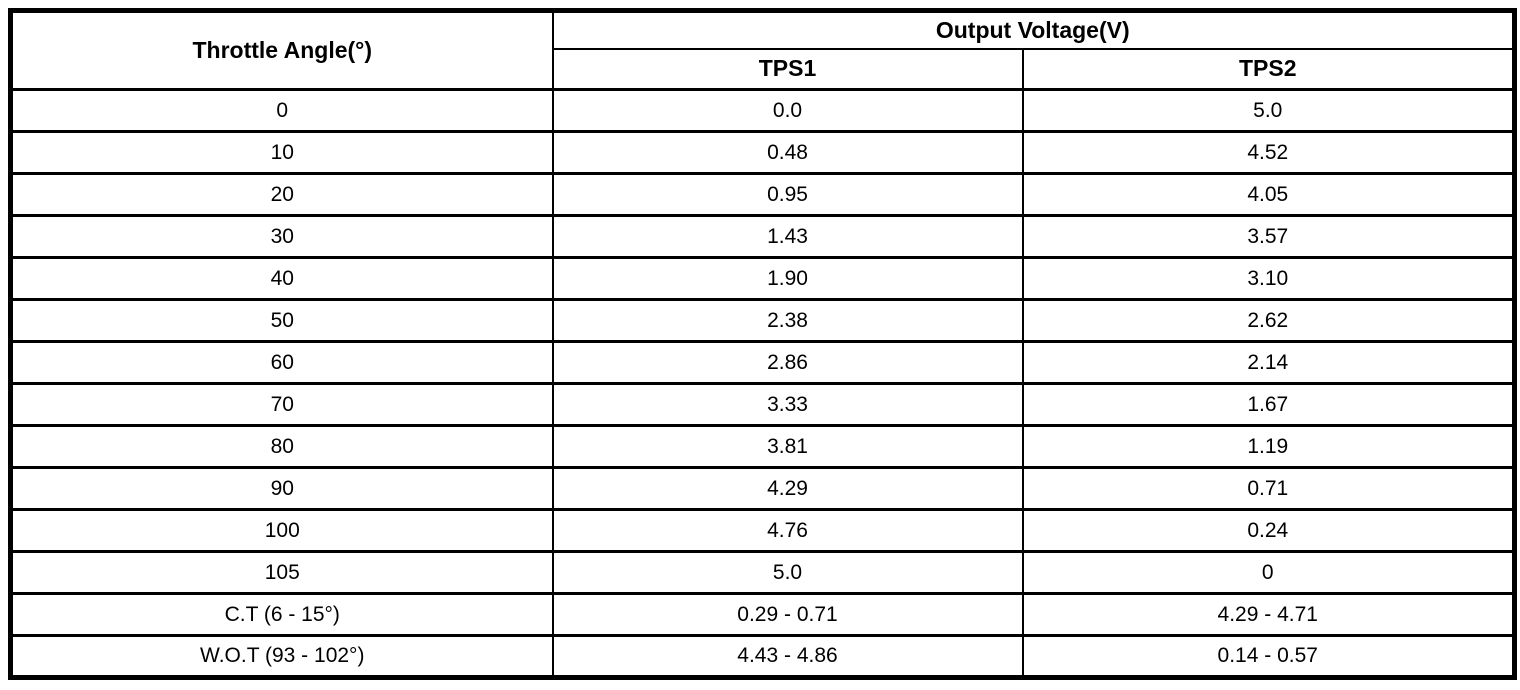 Image resolution: width=1520 pixels, height=690 pixels. Describe the element at coordinates (1268, 362) in the screenshot. I see `cell-tps2-voltage: 2.14` at that location.